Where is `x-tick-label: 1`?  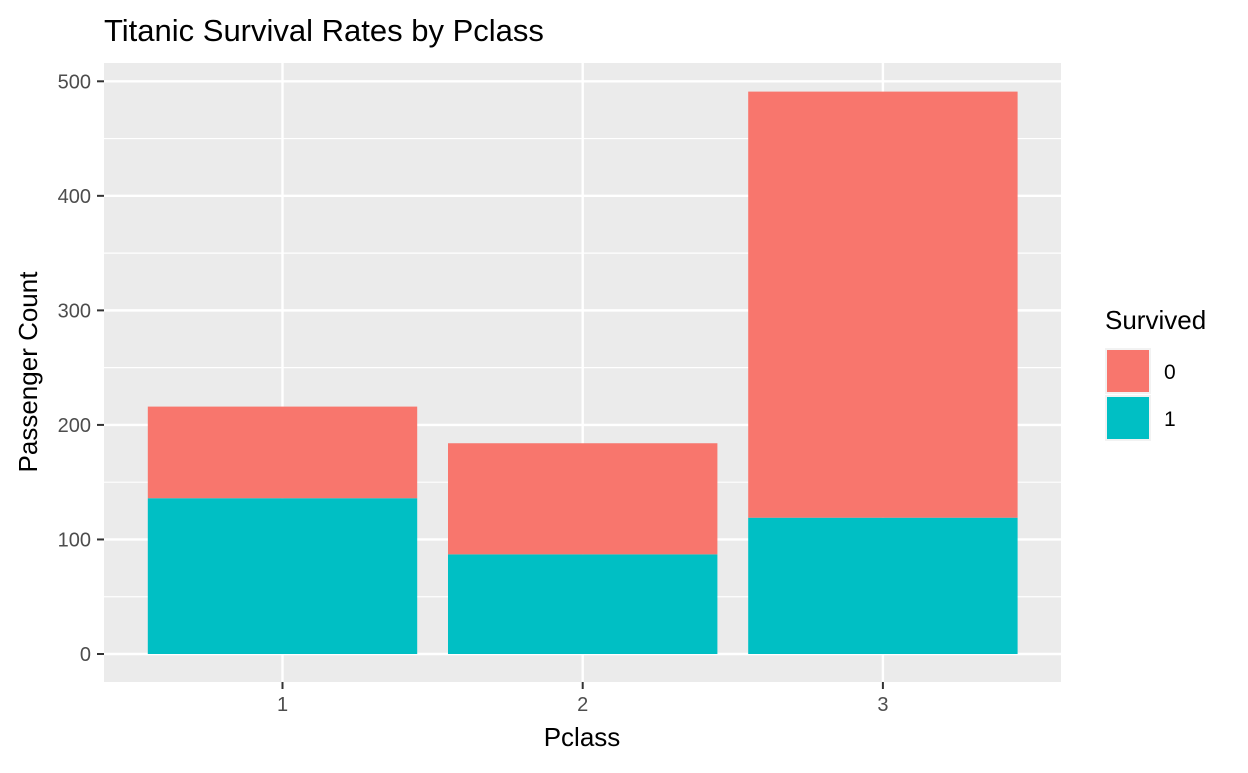
x-tick-label: 1 is located at coordinates (282, 705).